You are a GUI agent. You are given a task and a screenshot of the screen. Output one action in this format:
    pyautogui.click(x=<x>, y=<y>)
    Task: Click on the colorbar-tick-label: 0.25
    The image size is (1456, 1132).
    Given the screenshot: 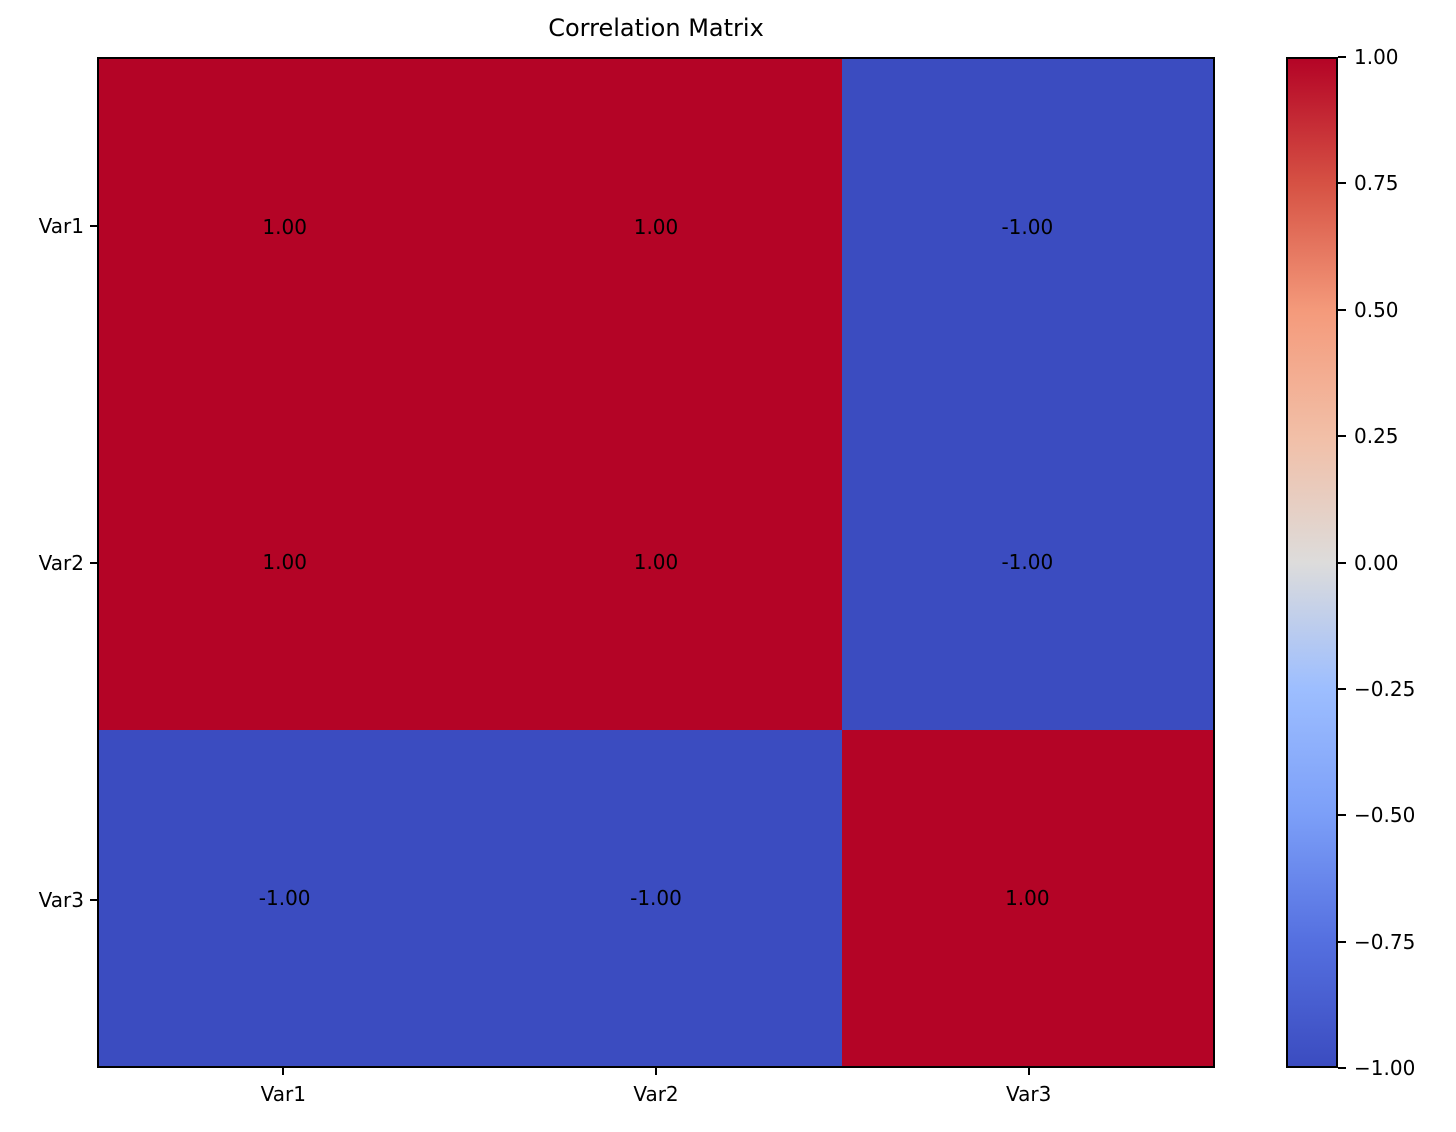 What is the action you would take?
    pyautogui.click(x=1376, y=436)
    